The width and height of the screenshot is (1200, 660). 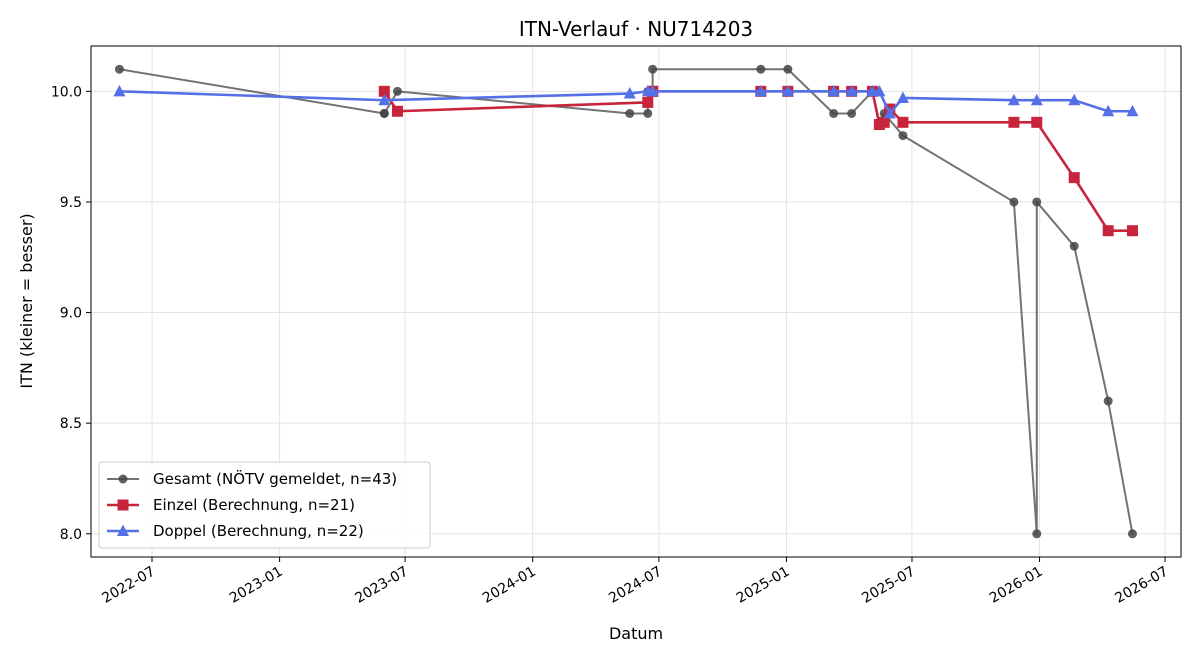 I want to click on y-tick-label: 8.5, so click(x=71, y=424).